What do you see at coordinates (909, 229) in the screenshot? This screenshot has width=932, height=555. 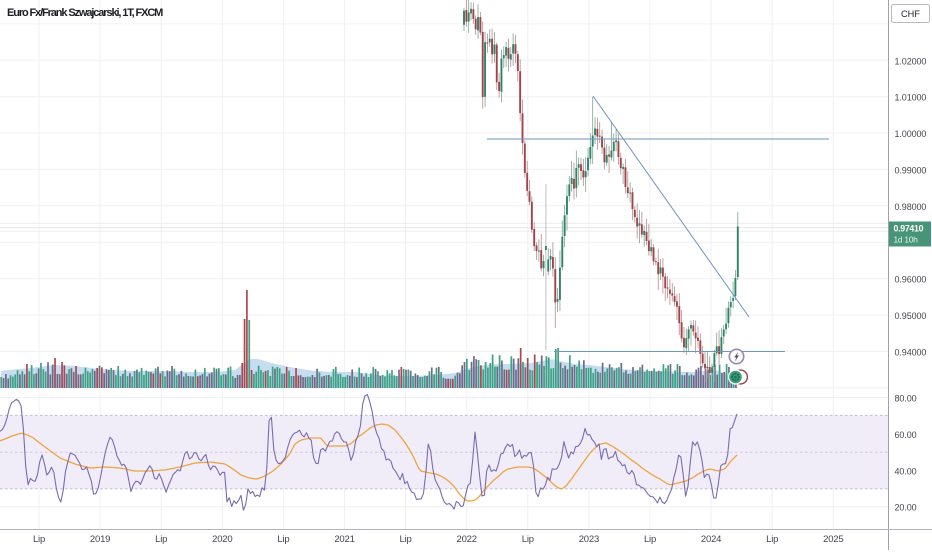 I see `svg-text: 0.97410` at bounding box center [909, 229].